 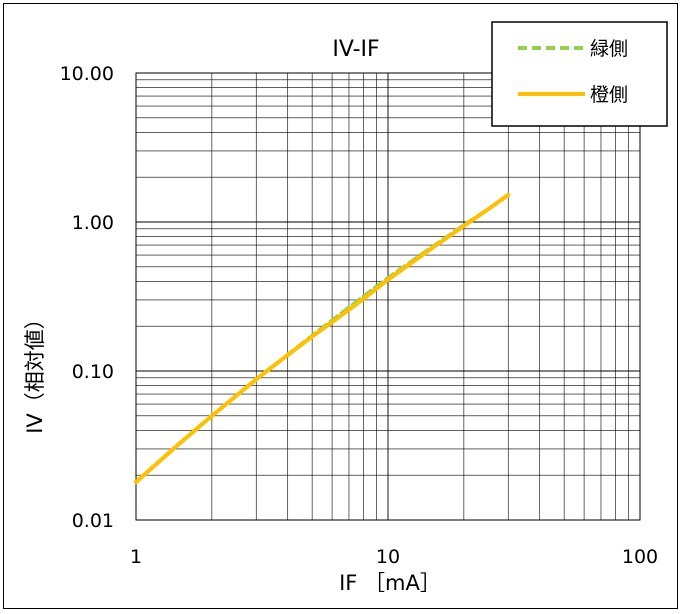 What do you see at coordinates (609, 49) in the screenshot?
I see `legend-label-green: 緑側` at bounding box center [609, 49].